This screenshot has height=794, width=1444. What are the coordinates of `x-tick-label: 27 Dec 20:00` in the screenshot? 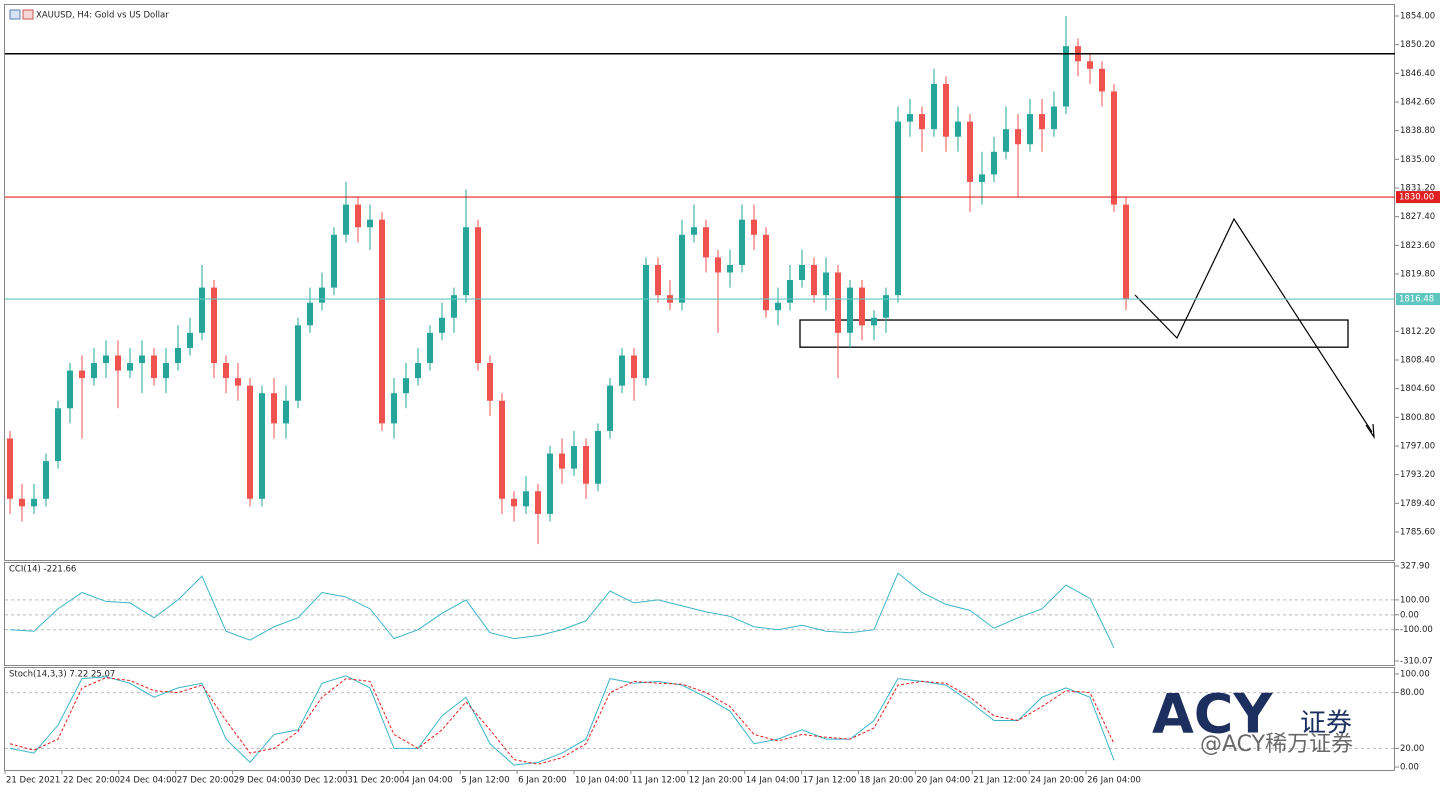 It's located at (205, 781).